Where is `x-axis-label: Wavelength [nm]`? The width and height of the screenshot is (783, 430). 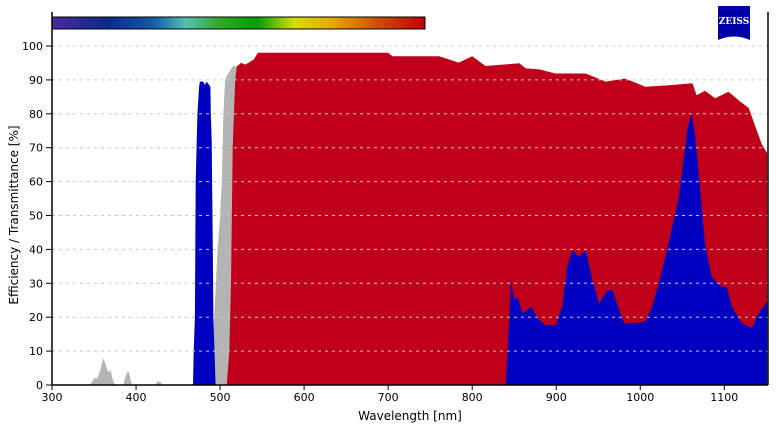 x-axis-label: Wavelength [nm] is located at coordinates (410, 416).